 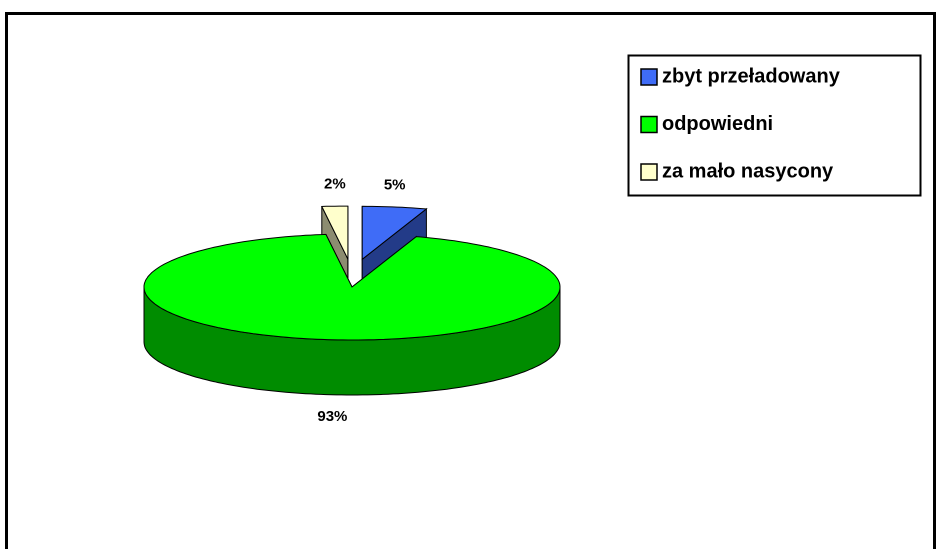 What do you see at coordinates (748, 171) in the screenshot?
I see `legend-label: za mało nasycony` at bounding box center [748, 171].